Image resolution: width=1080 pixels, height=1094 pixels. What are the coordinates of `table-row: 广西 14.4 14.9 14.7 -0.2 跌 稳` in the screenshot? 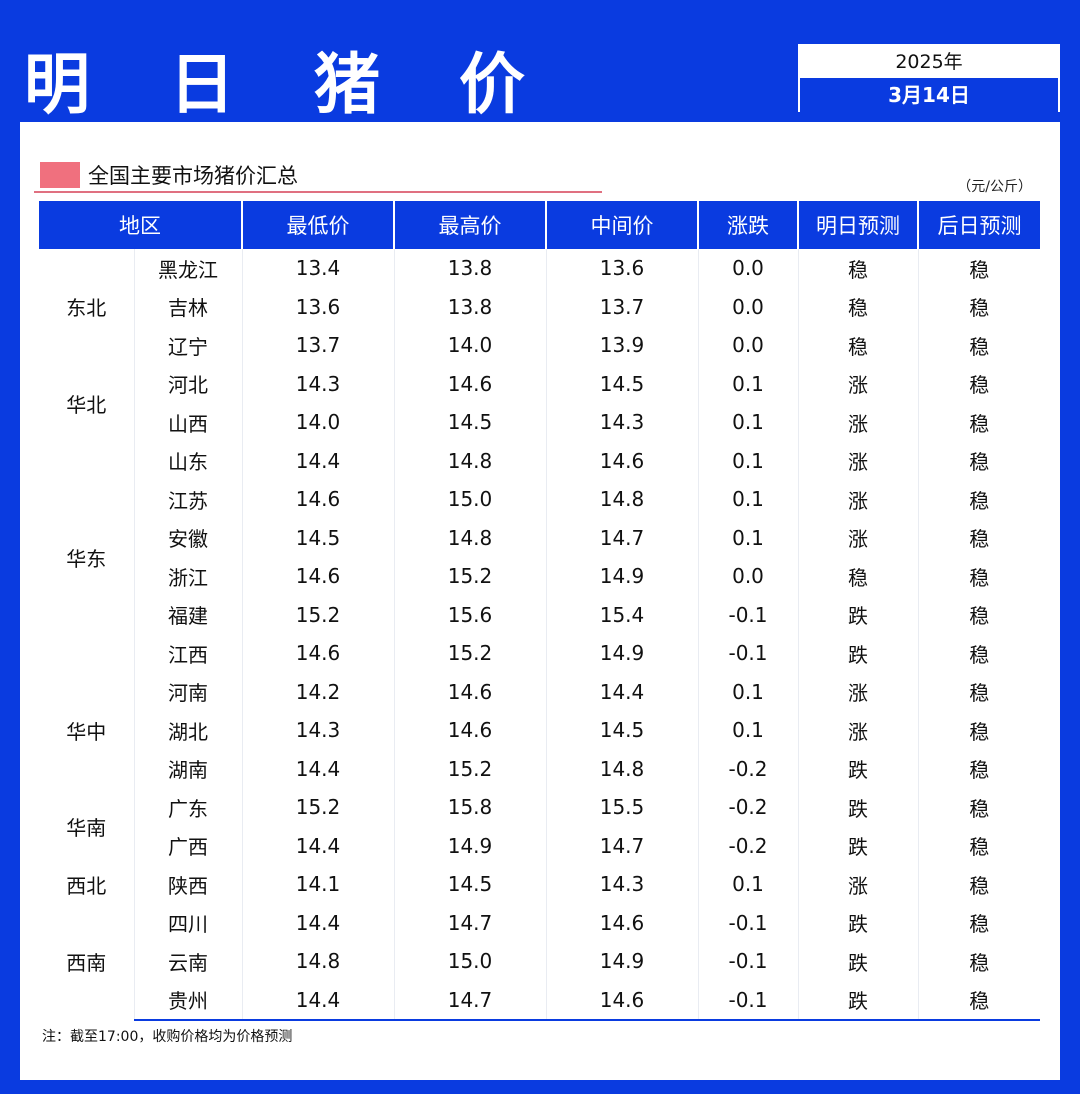 It's located at (539, 845).